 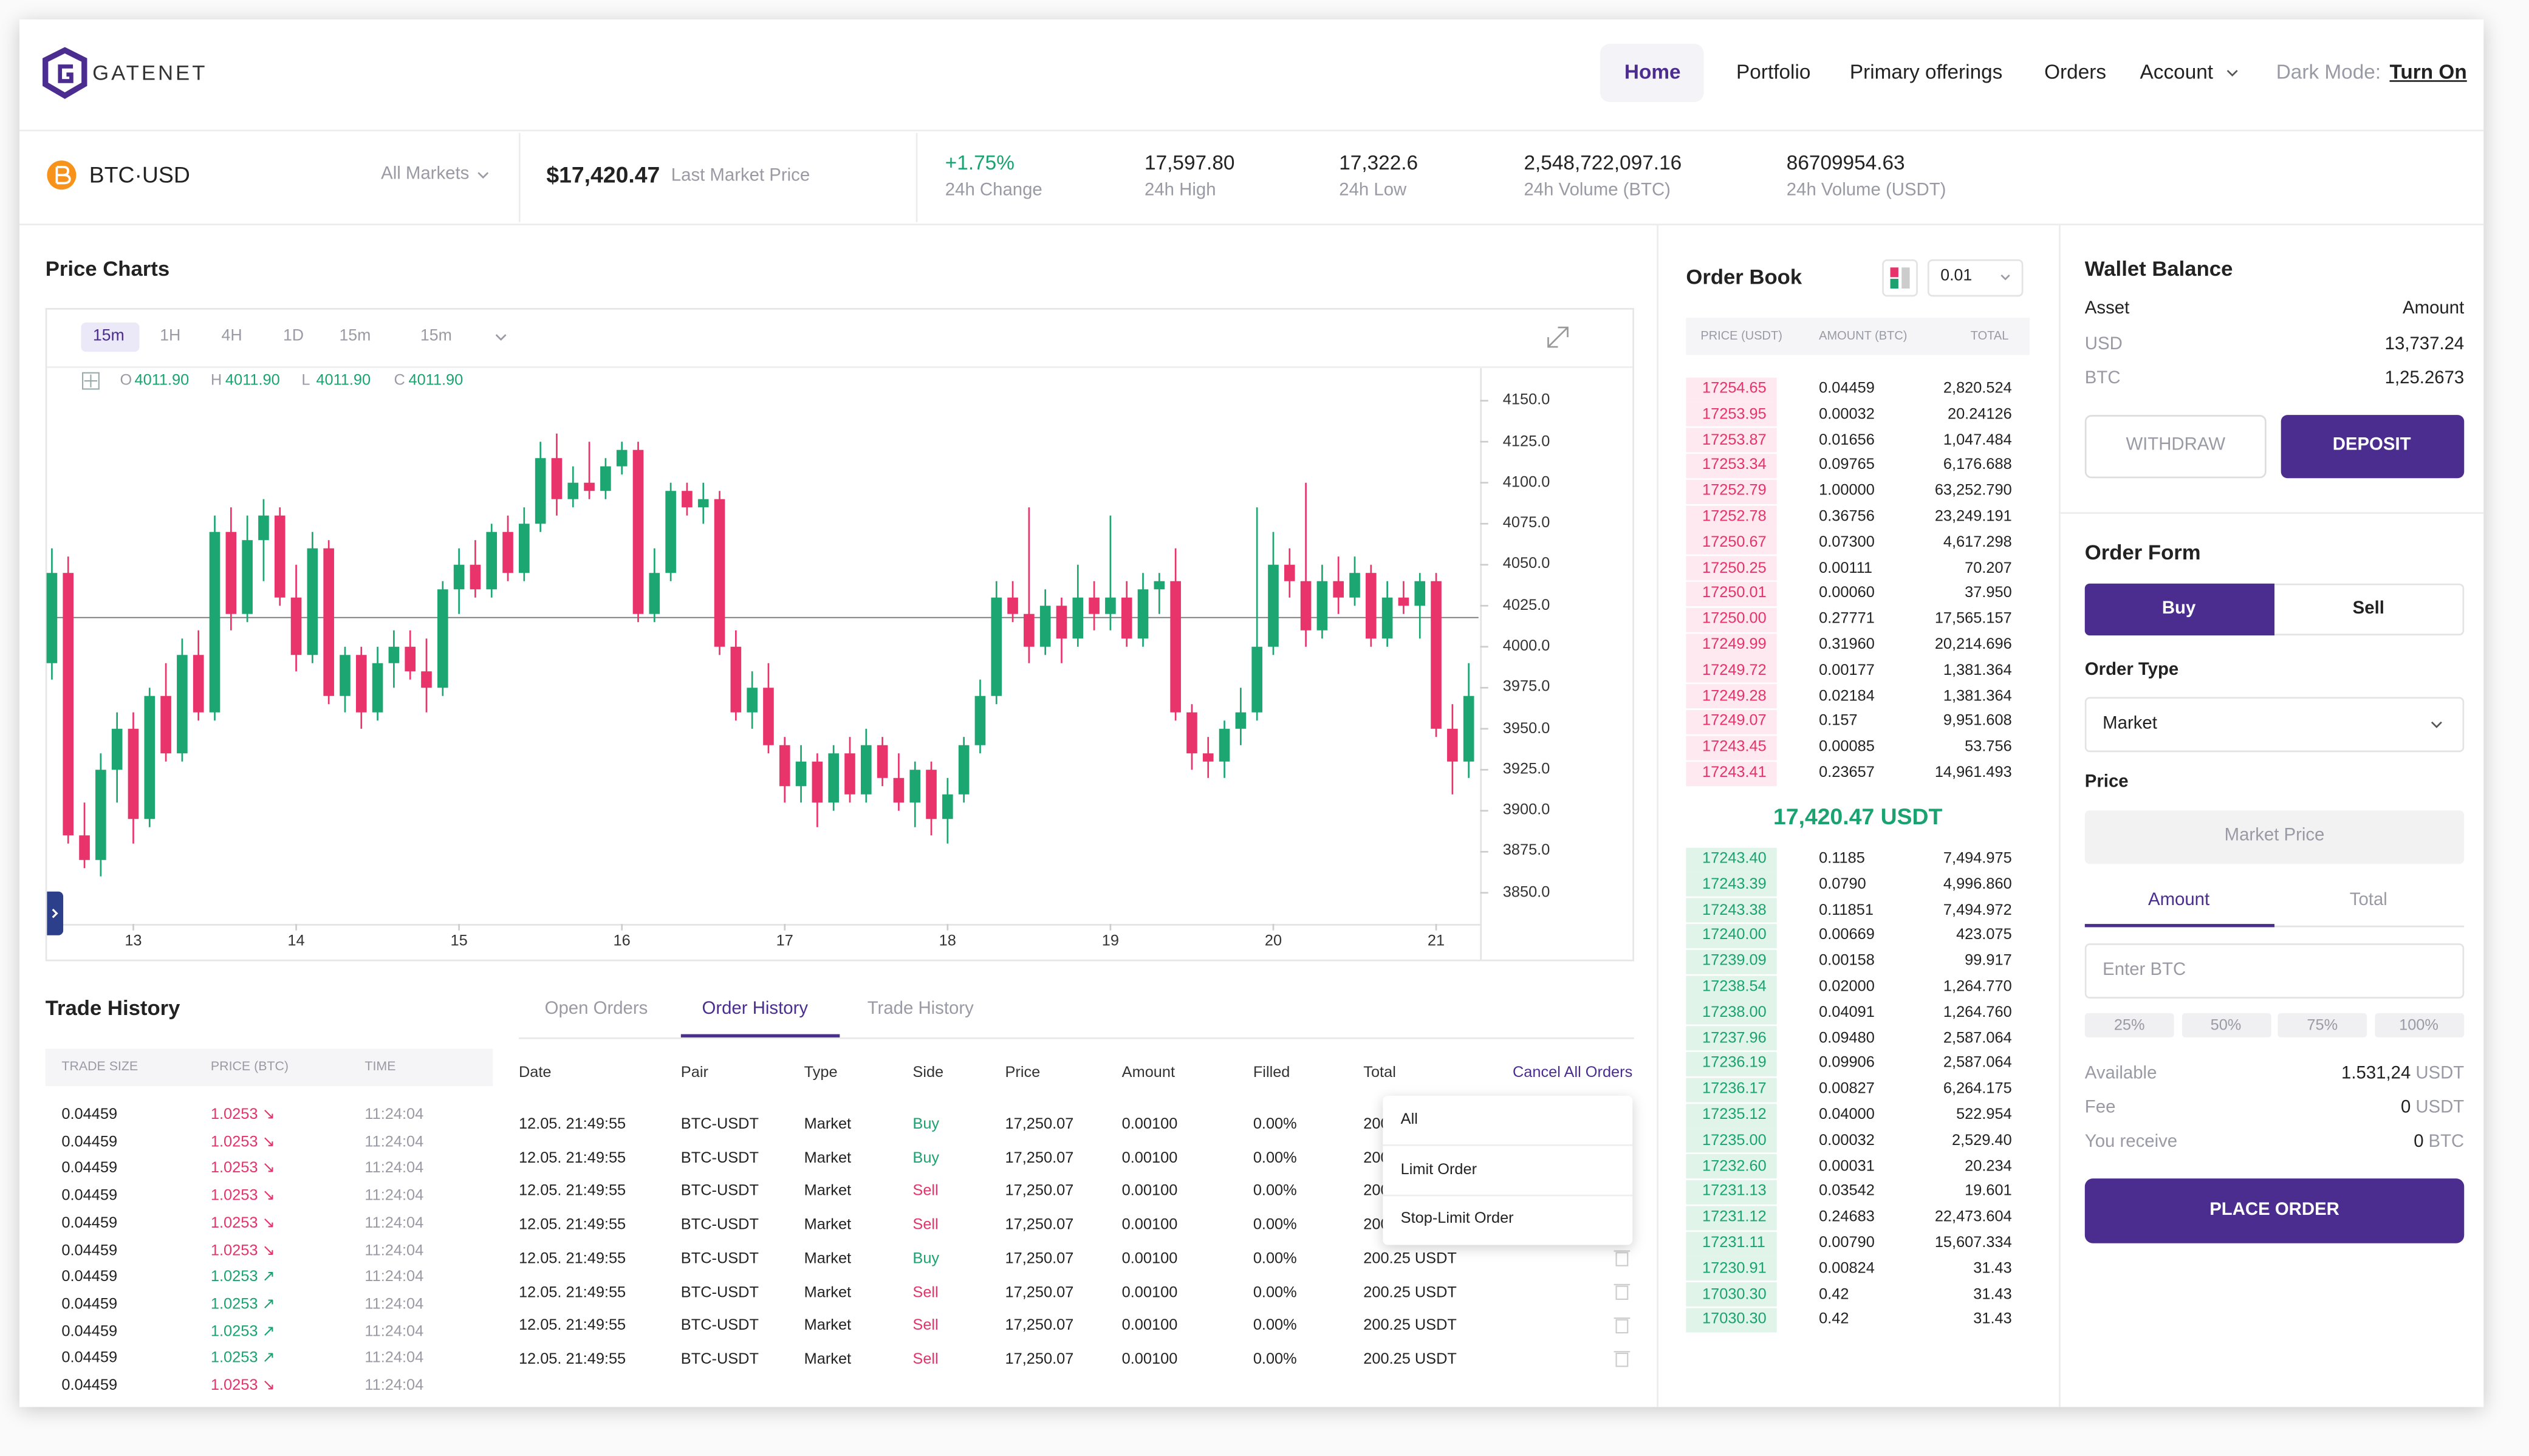 I want to click on book-total: 31.43, so click(x=1992, y=1320).